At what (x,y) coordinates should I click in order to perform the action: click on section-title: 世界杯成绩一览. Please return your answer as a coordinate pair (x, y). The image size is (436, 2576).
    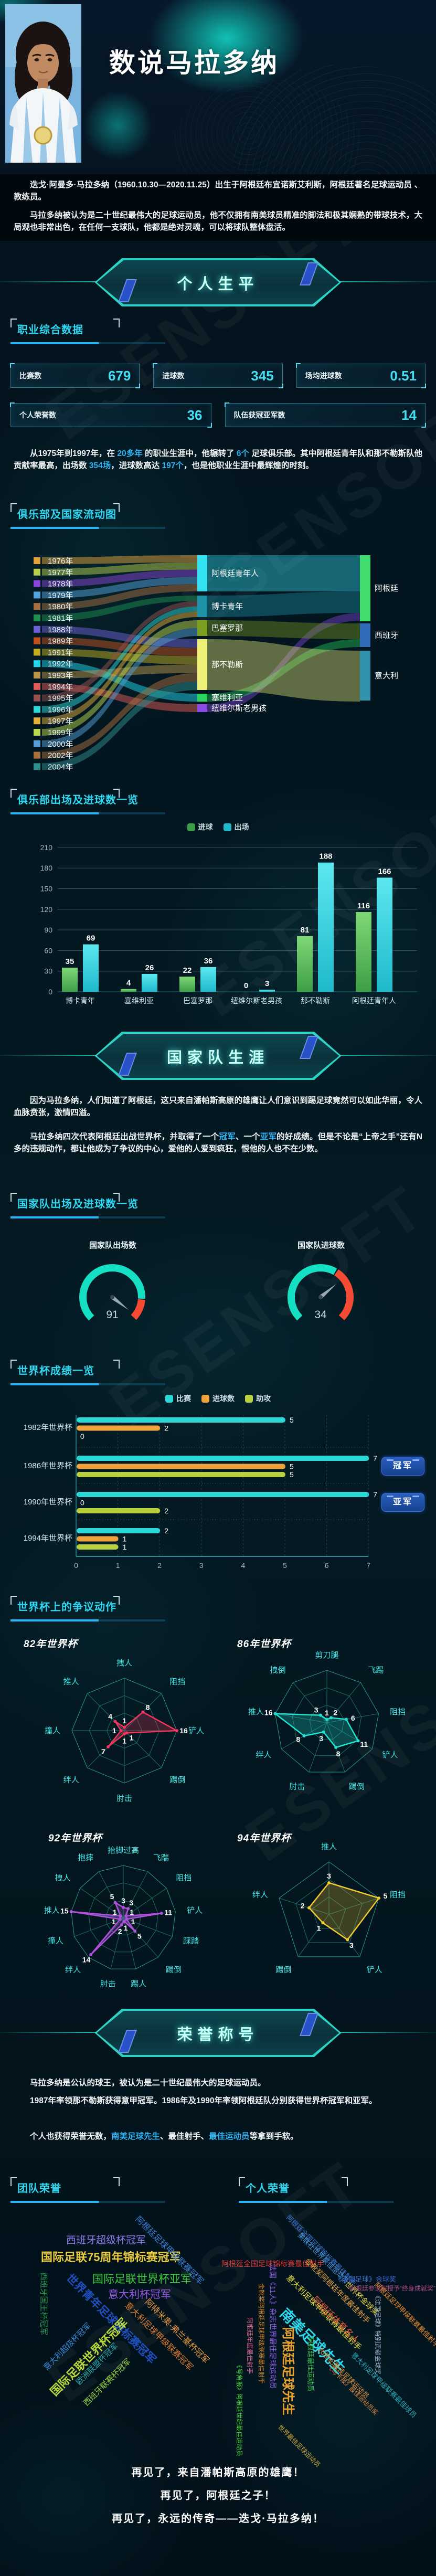
    Looking at the image, I should click on (55, 1371).